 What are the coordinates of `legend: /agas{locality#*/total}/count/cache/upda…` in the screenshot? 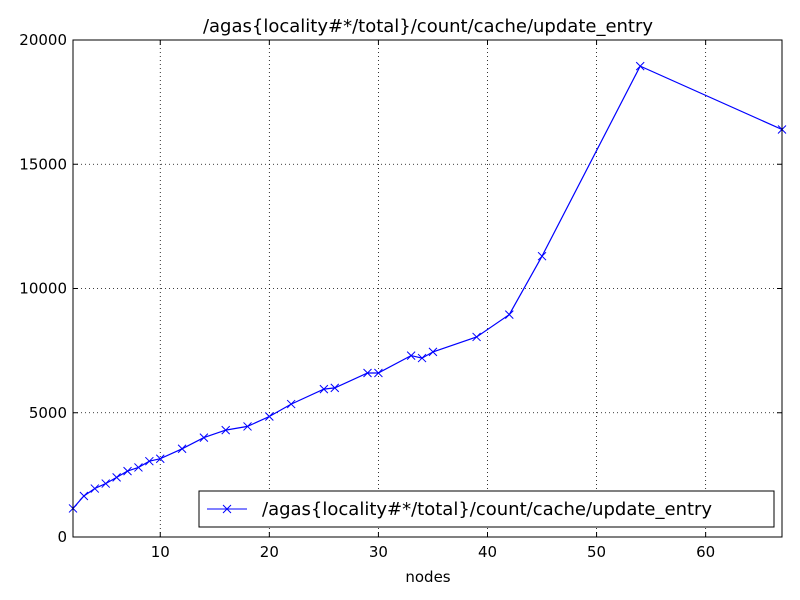 It's located at (486, 509).